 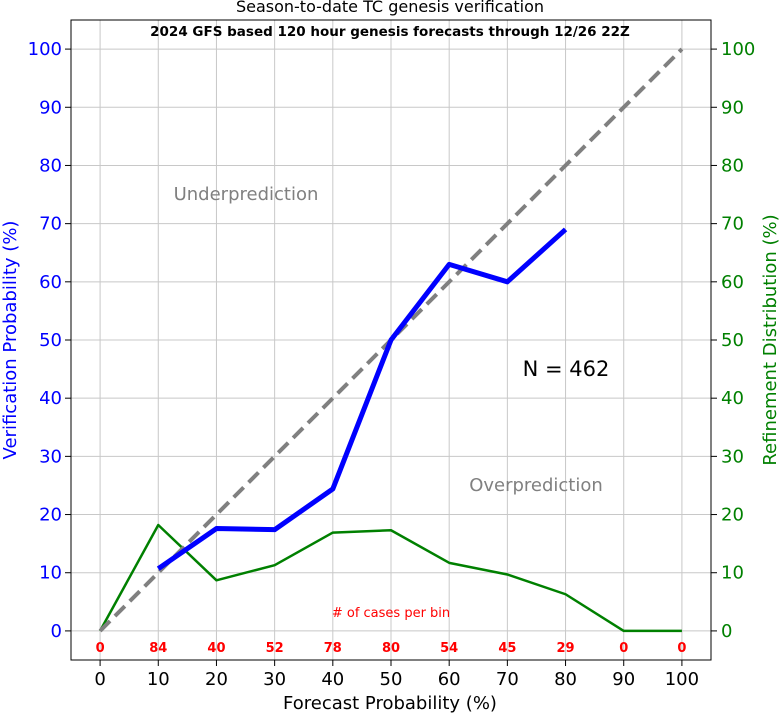 What do you see at coordinates (623, 679) in the screenshot?
I see `x-tick-label: 90` at bounding box center [623, 679].